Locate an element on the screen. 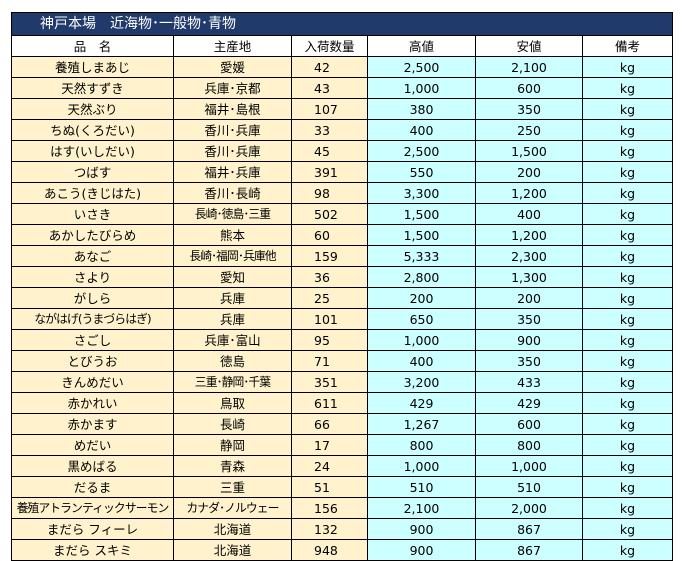 The height and width of the screenshot is (561, 683). quantity-cell: 98 is located at coordinates (329, 193).